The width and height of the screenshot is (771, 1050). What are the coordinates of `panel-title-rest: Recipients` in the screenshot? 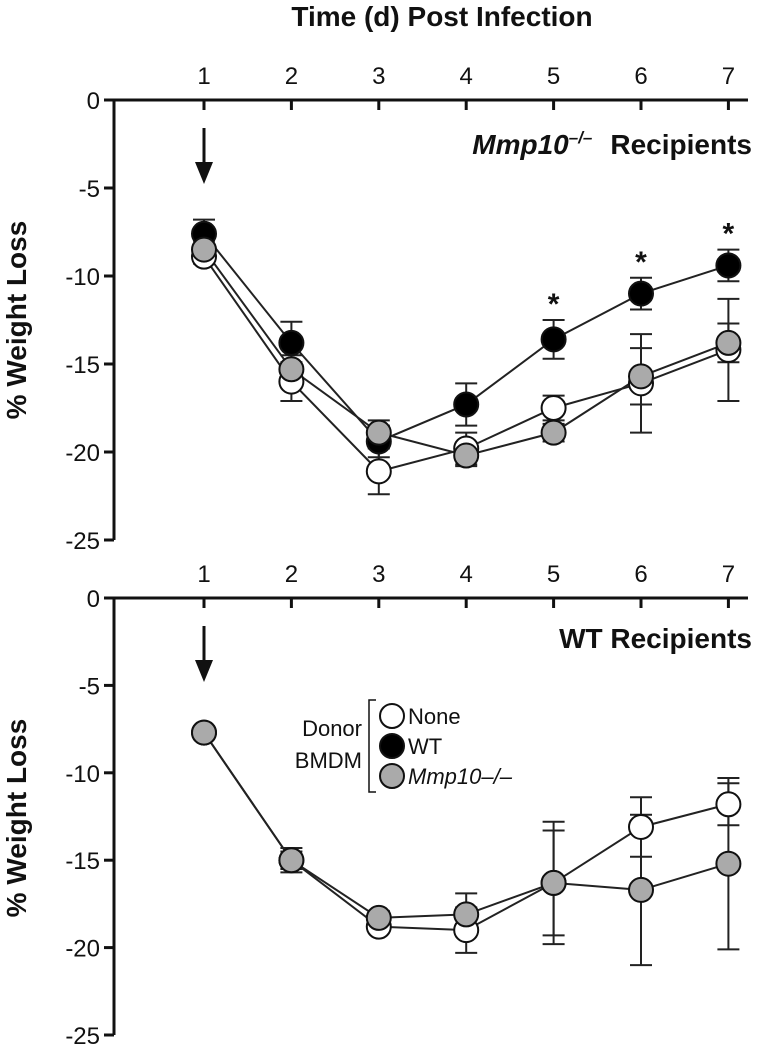 It's located at (681, 144).